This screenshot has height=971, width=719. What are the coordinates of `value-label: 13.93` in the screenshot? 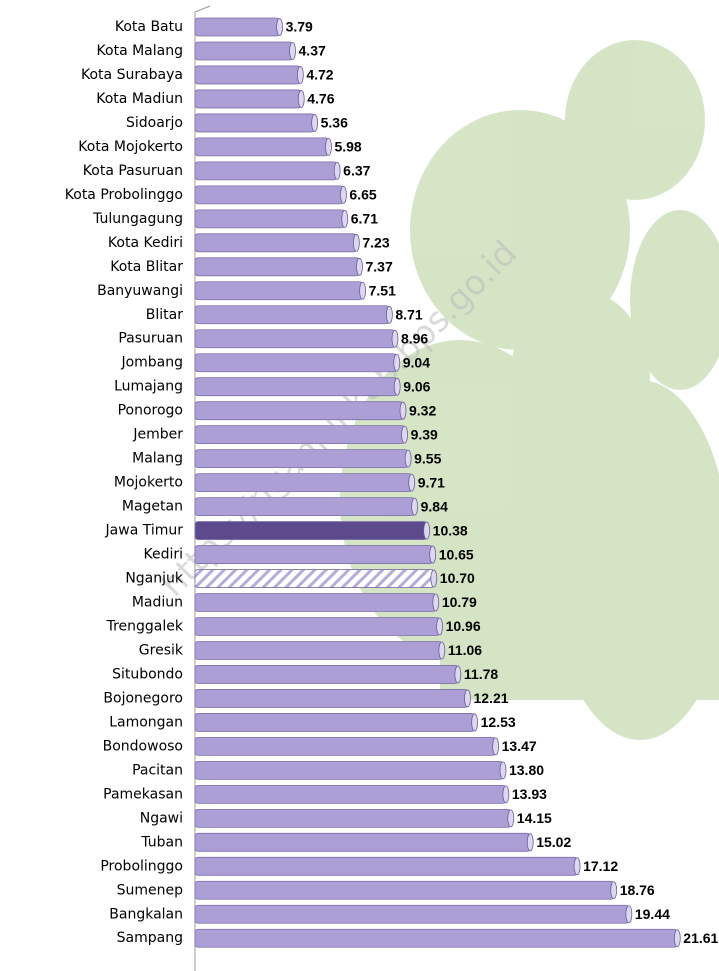 It's located at (529, 794).